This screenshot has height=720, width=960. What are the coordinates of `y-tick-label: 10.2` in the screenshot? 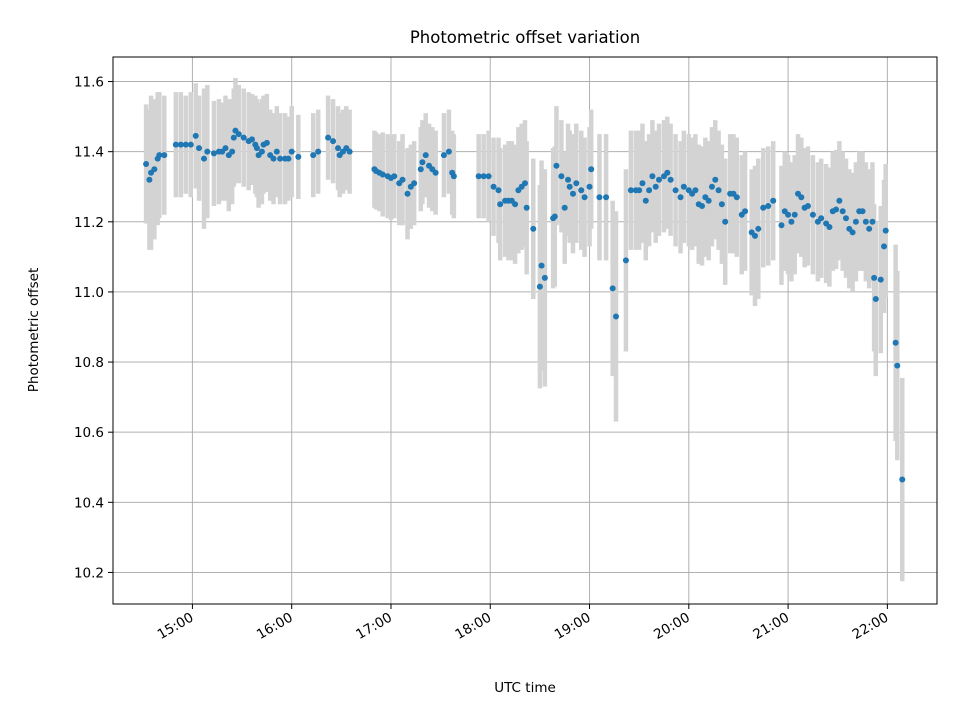 It's located at (89, 573).